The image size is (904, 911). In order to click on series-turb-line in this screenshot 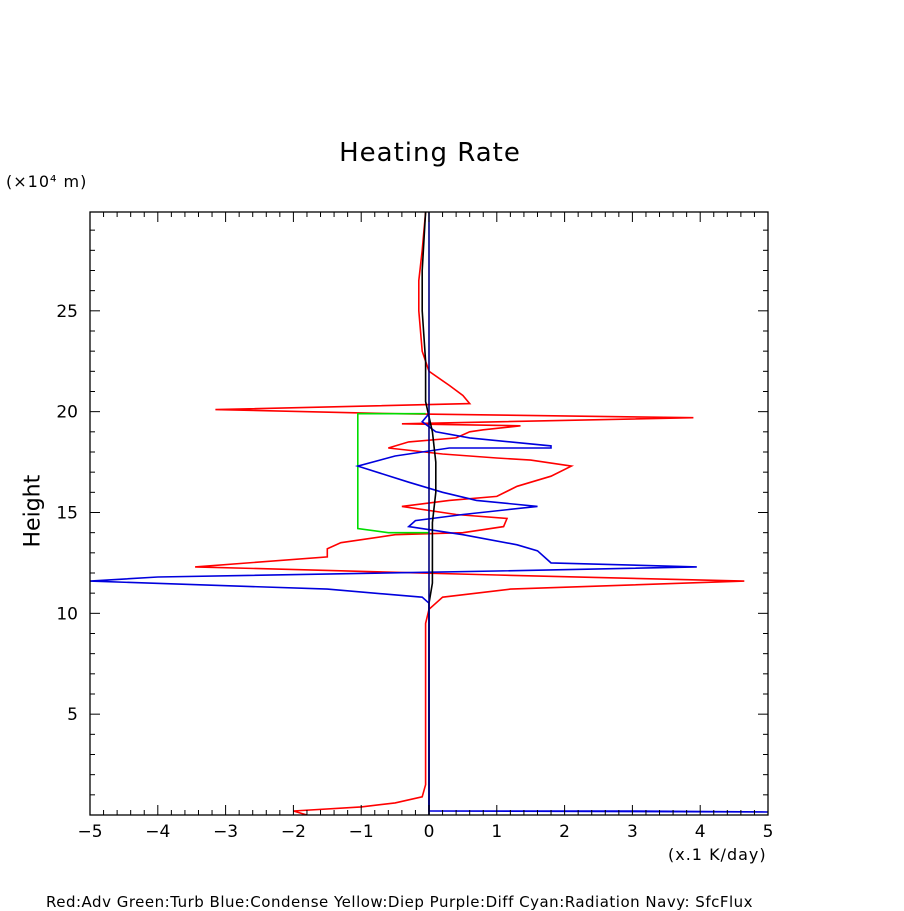, I will do `click(392, 473)`.